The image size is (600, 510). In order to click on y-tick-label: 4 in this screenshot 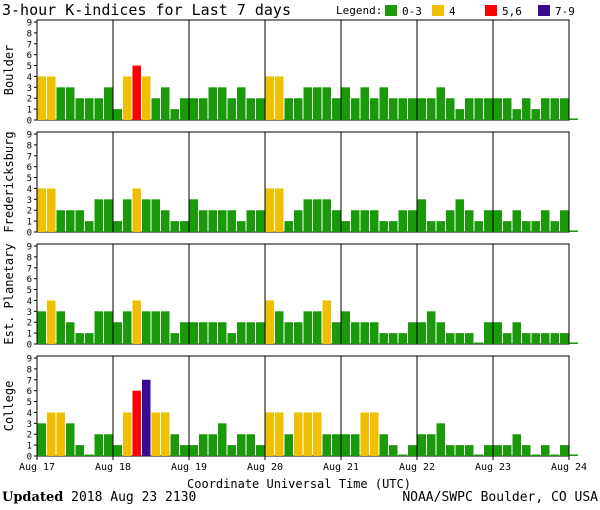, I will do `click(29, 190)`.